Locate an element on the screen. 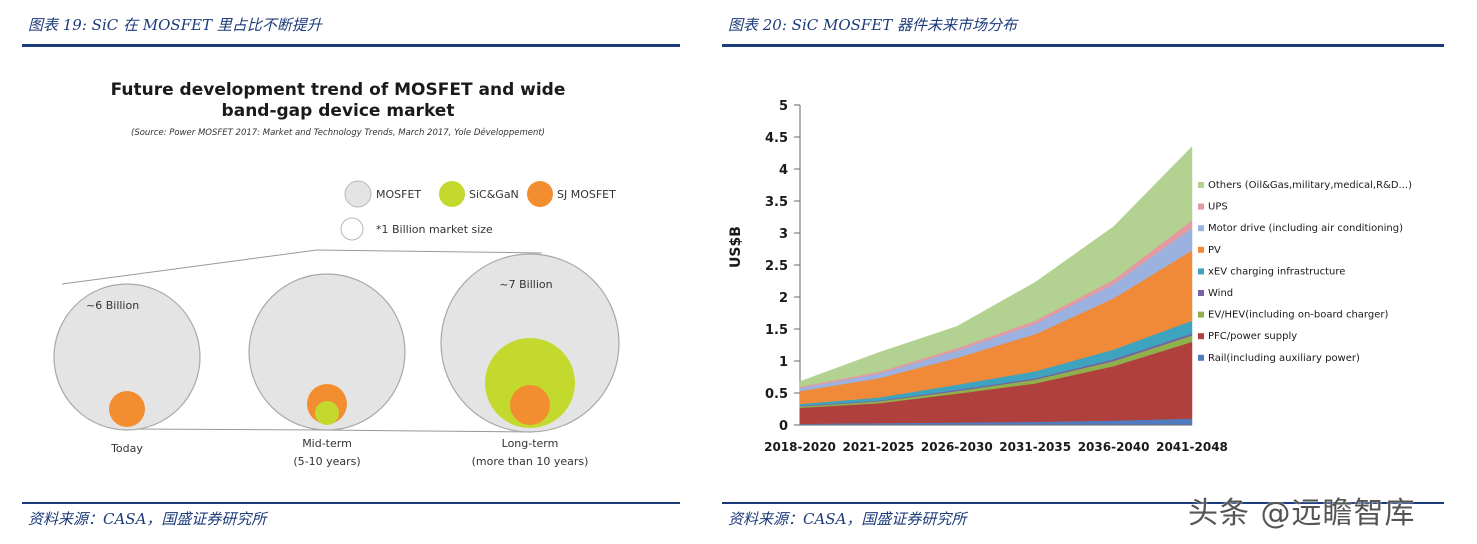  area-series is located at coordinates (996, 266).